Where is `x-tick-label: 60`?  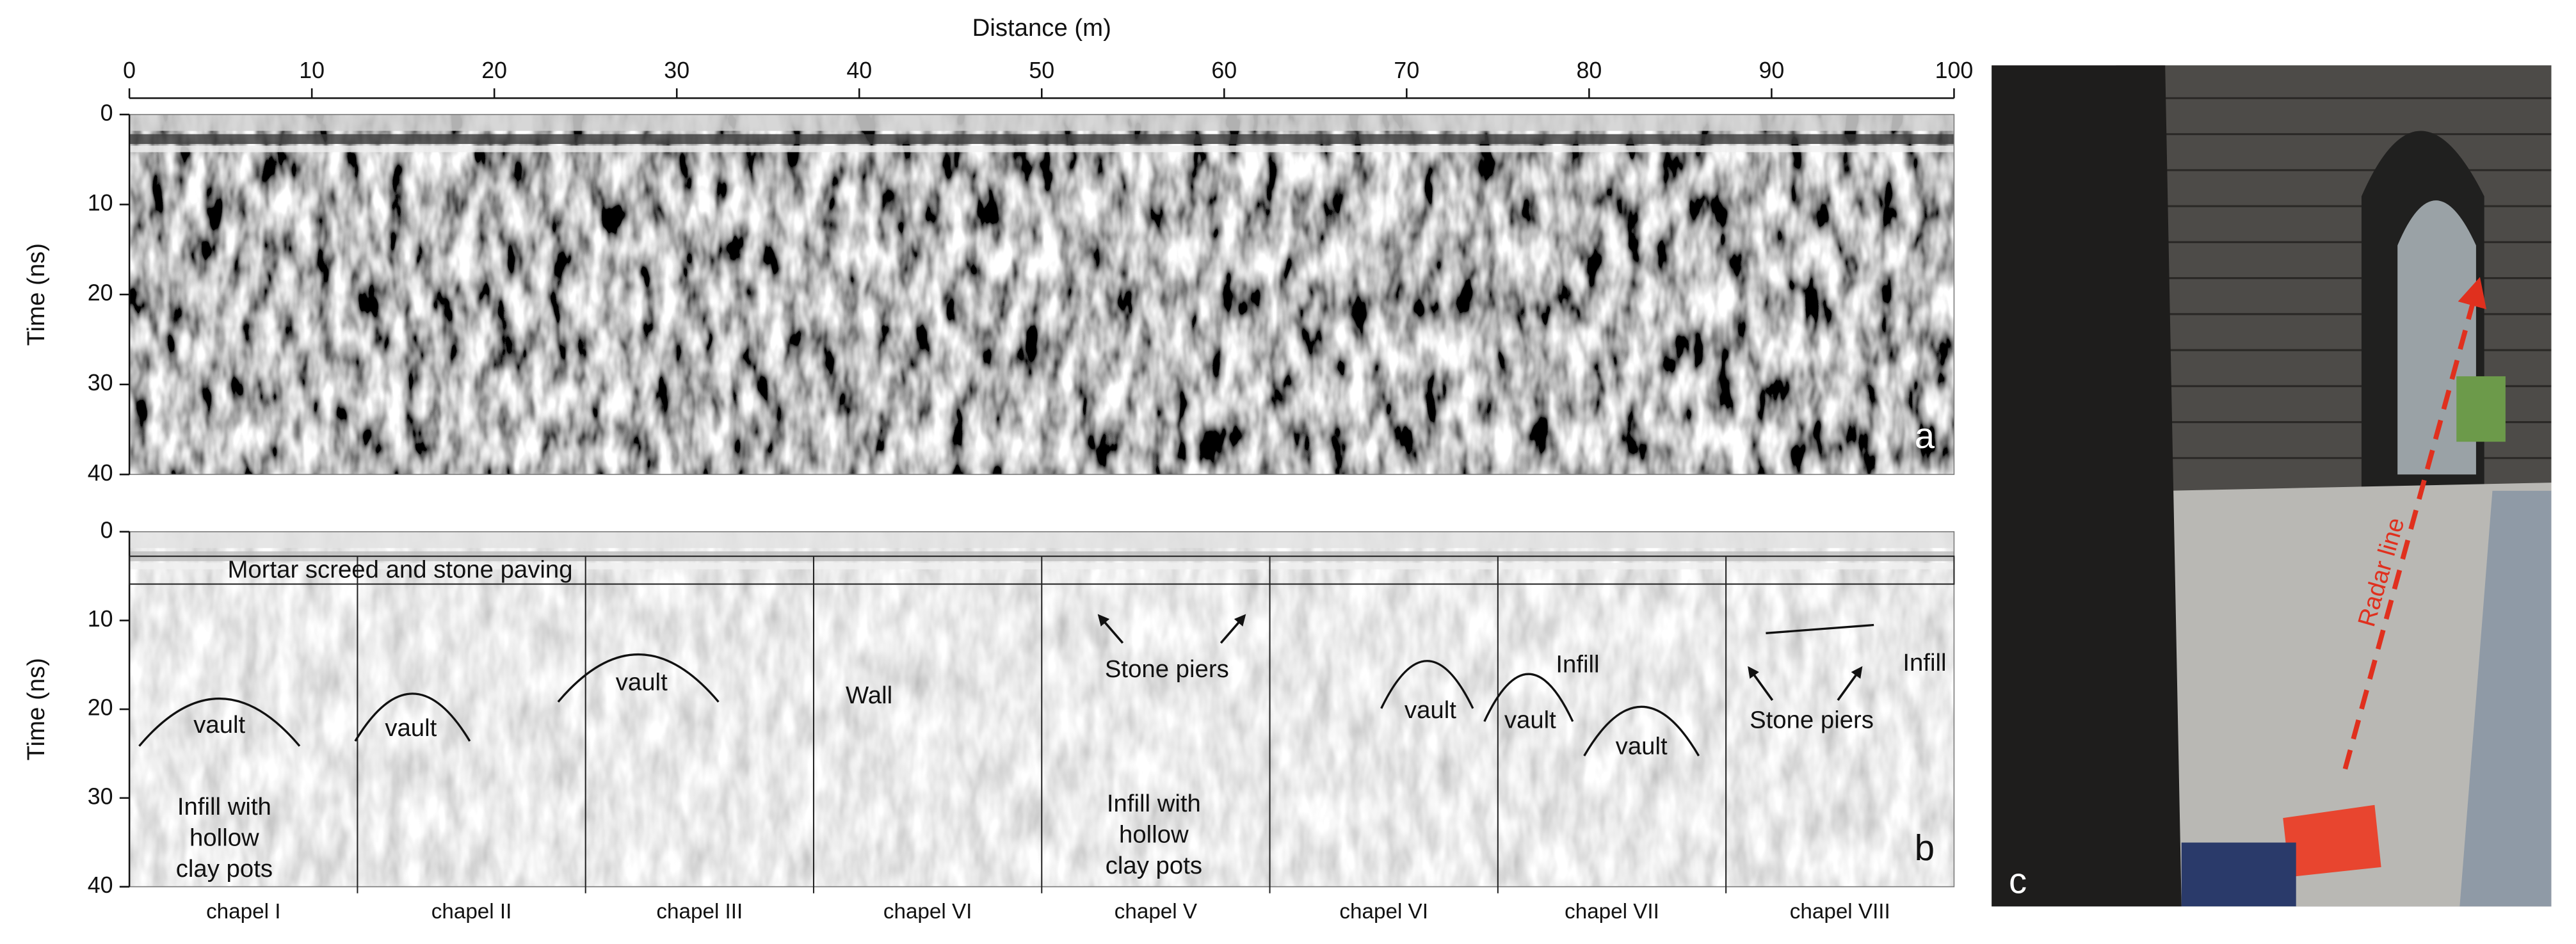
x-tick-label: 60 is located at coordinates (1224, 70).